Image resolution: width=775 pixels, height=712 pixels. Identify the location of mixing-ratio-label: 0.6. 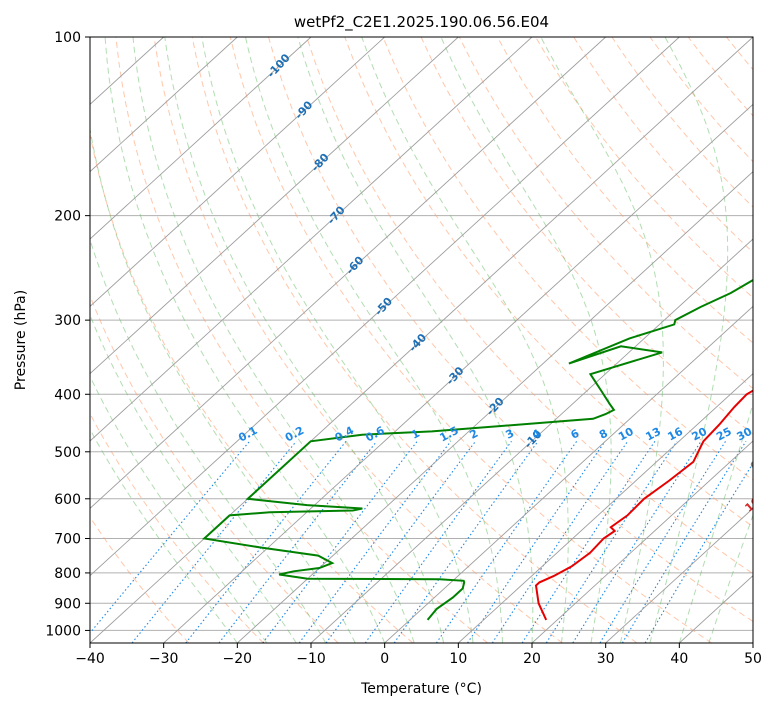
(375, 434).